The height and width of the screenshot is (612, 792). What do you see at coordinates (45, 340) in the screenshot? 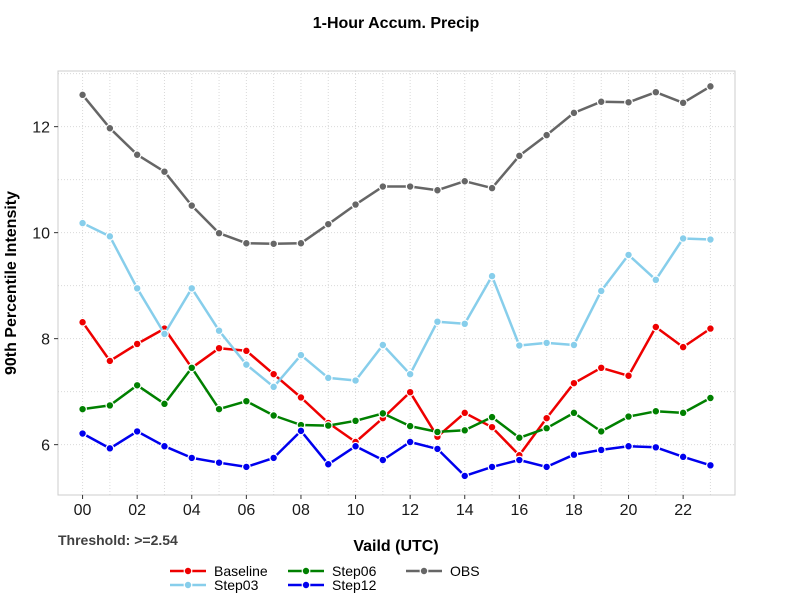
I see `y-tick-label: 8` at bounding box center [45, 340].